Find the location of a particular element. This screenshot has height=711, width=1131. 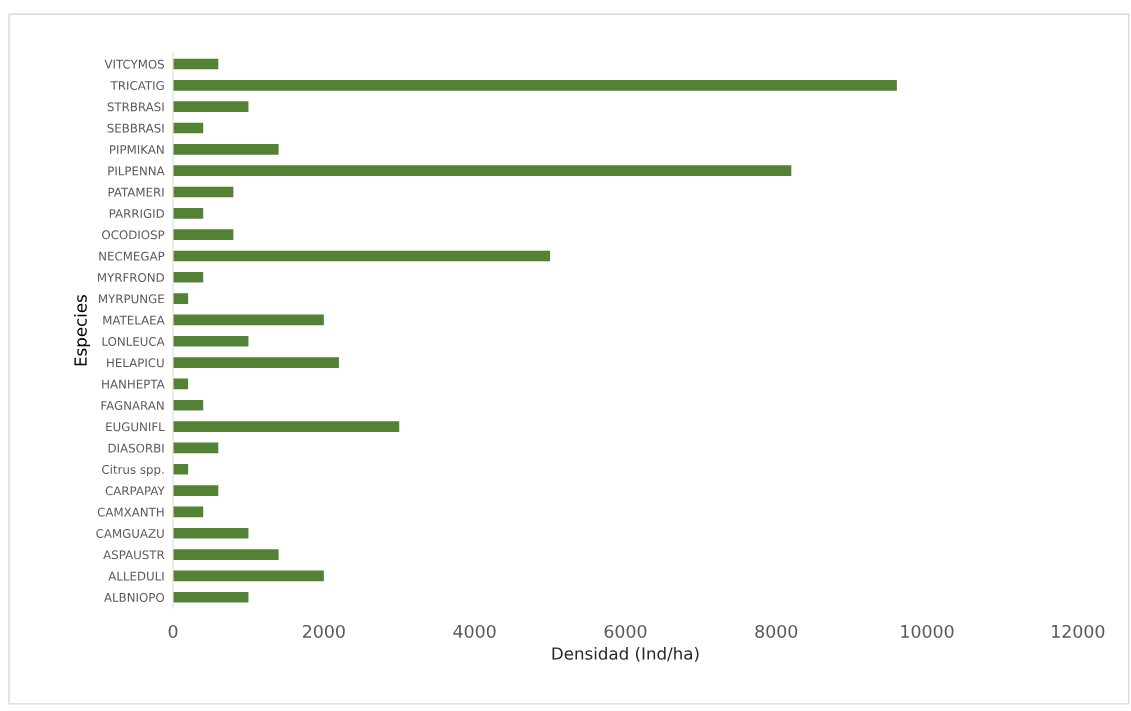

y-tick-label: Citrus spp. is located at coordinates (133, 470).